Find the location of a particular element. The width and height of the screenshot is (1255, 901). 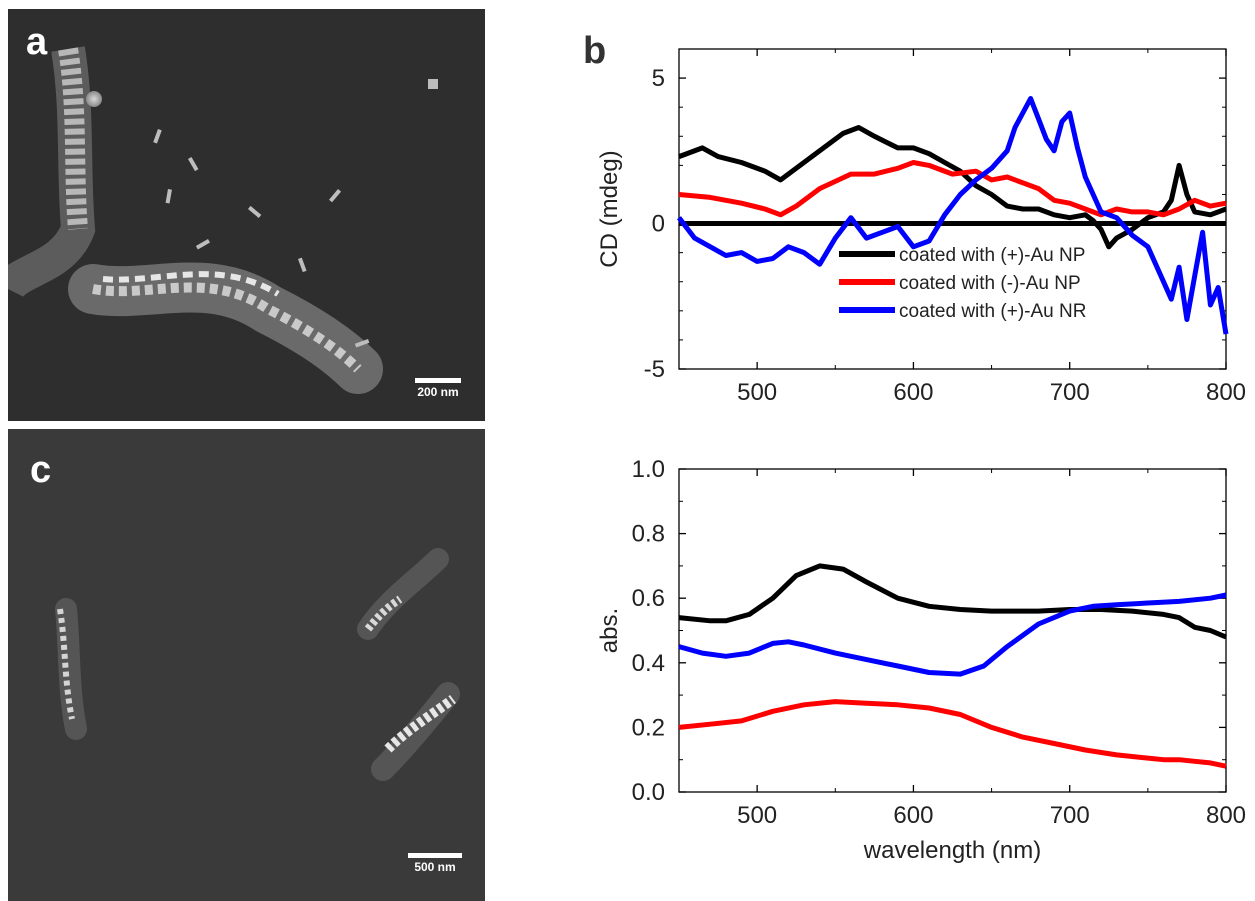

legend-label-1: coated with (-)-Au NP is located at coordinates (990, 283).